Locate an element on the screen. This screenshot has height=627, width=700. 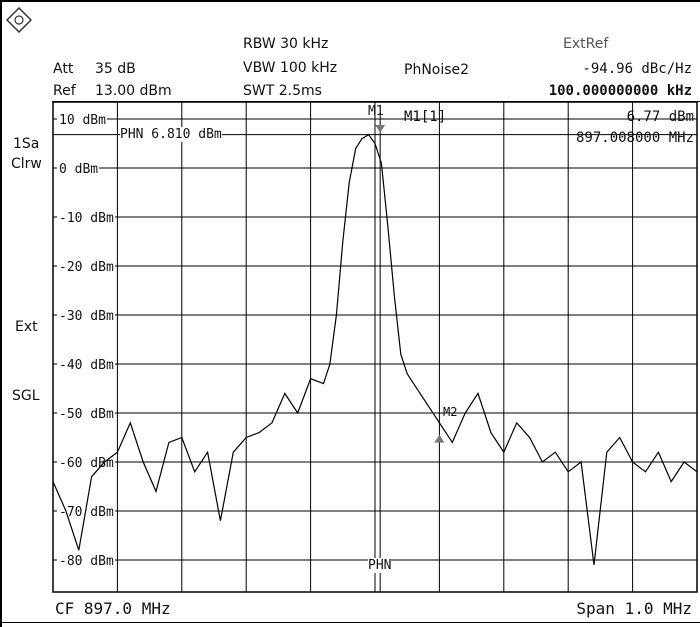
marker-level: 6.77 dBm is located at coordinates (660, 117).